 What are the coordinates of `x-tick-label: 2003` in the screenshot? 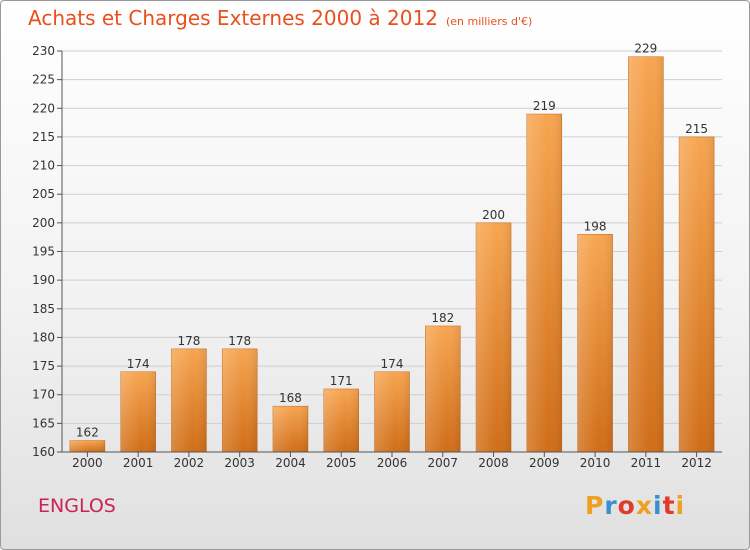 It's located at (239, 463).